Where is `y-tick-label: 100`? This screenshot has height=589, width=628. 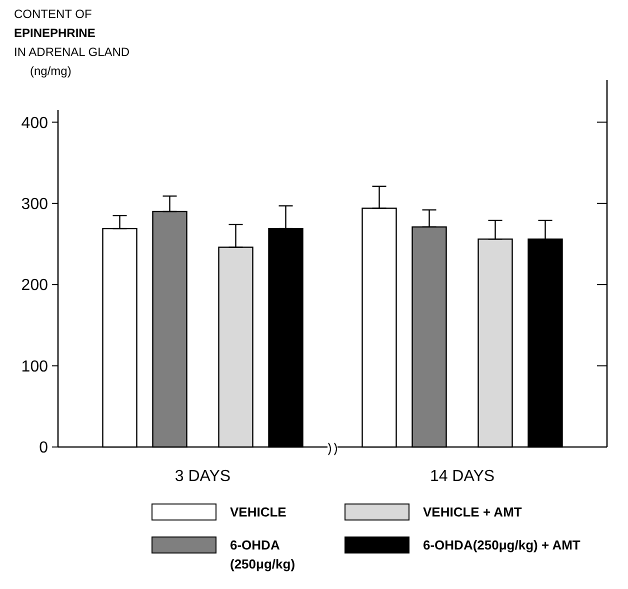
y-tick-label: 100 is located at coordinates (34, 367).